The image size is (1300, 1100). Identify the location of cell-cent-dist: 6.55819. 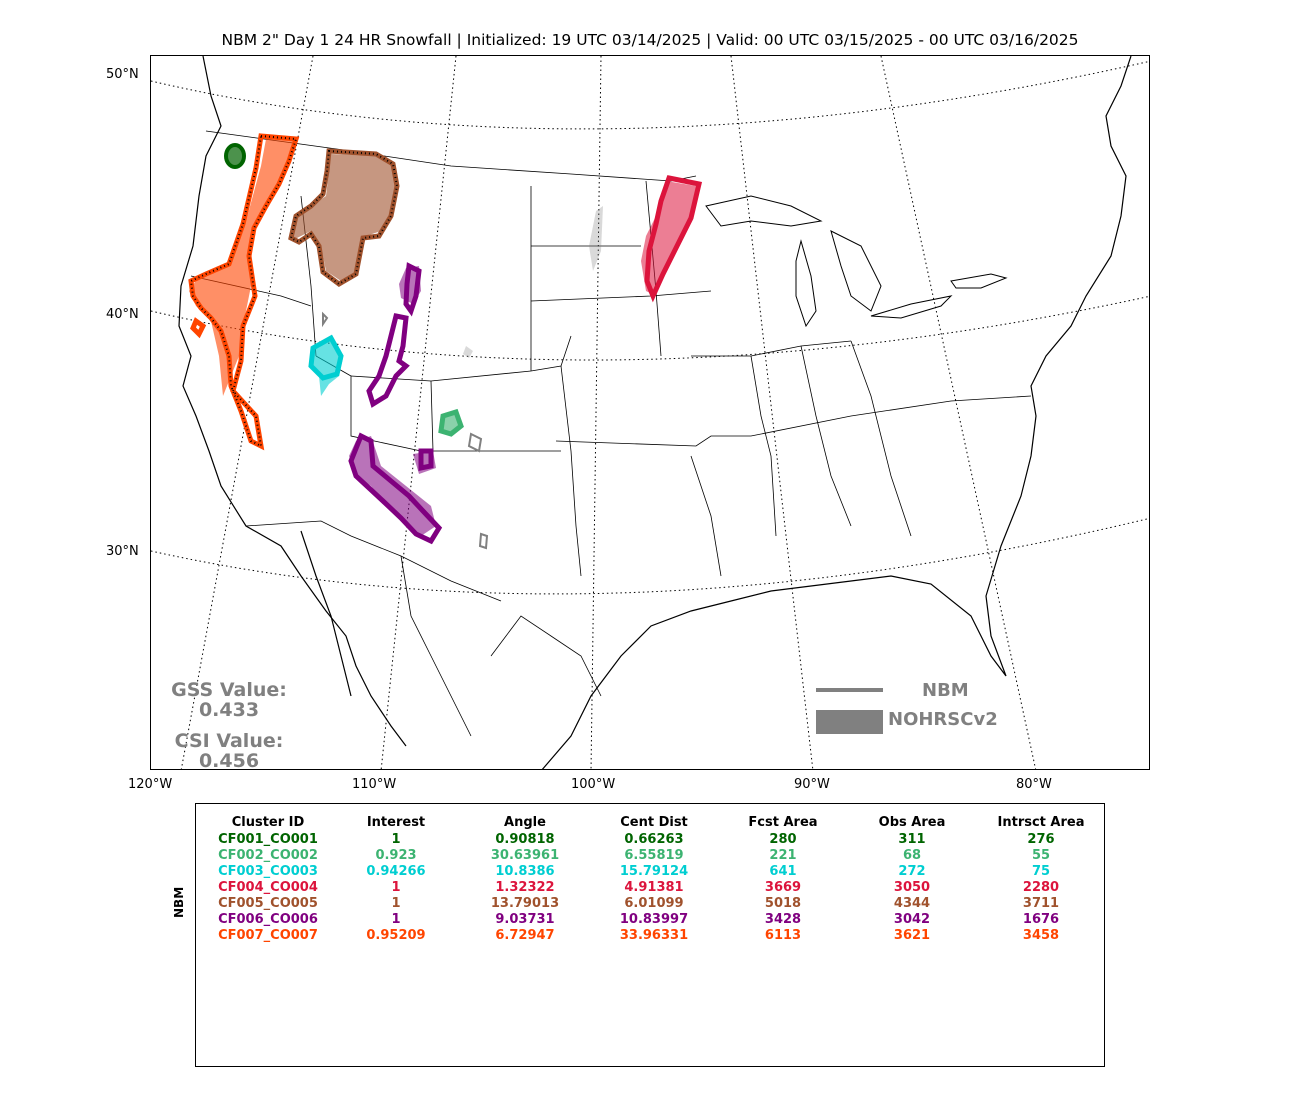
(654, 855).